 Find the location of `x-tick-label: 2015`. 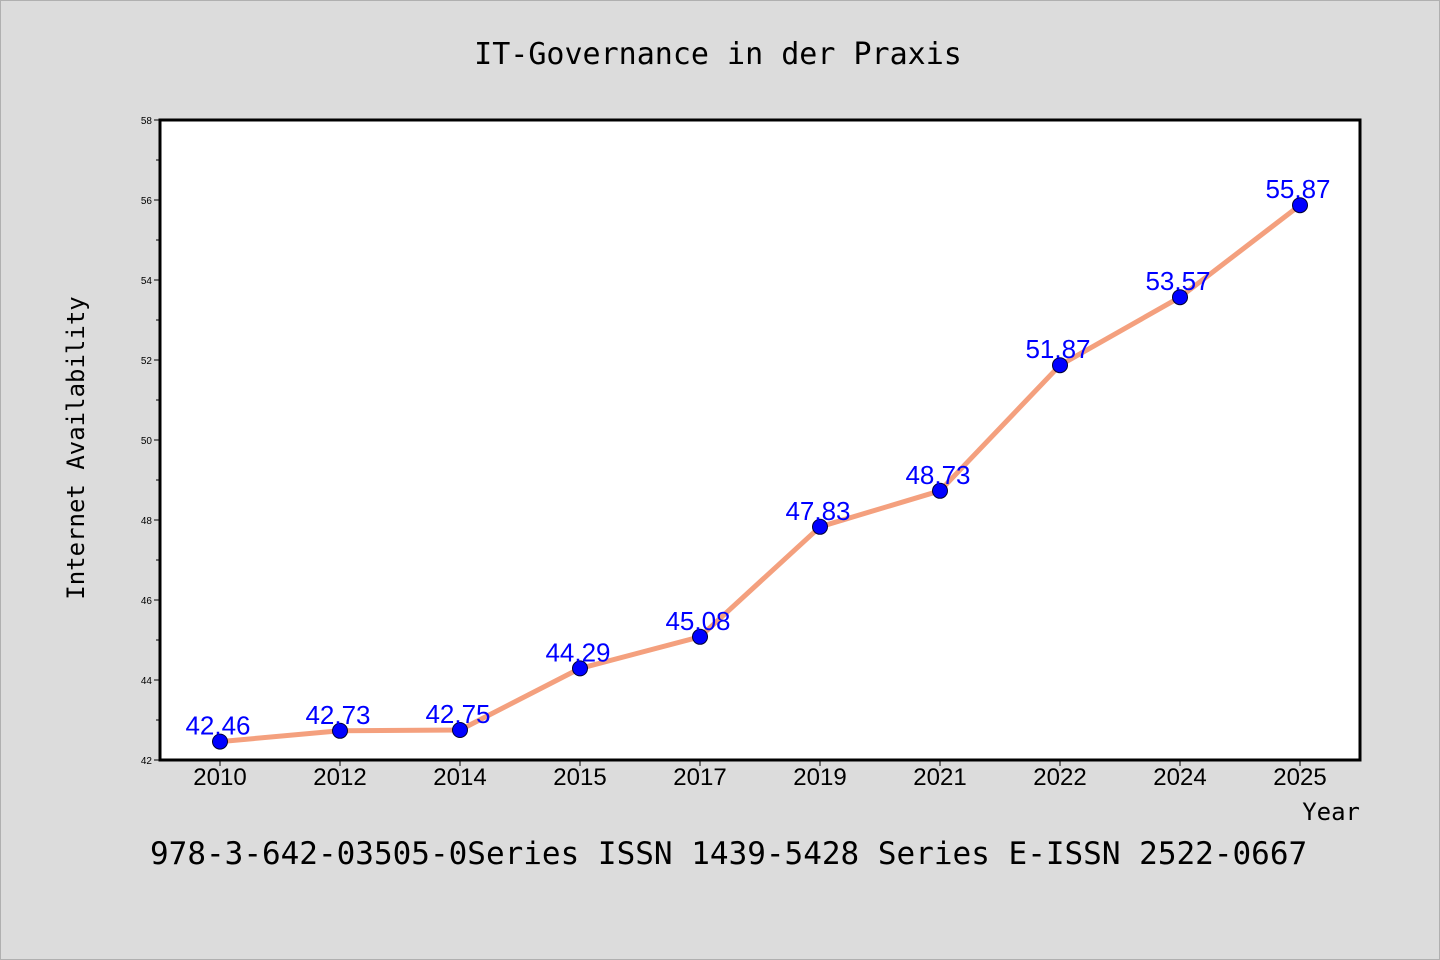

x-tick-label: 2015 is located at coordinates (579, 777).